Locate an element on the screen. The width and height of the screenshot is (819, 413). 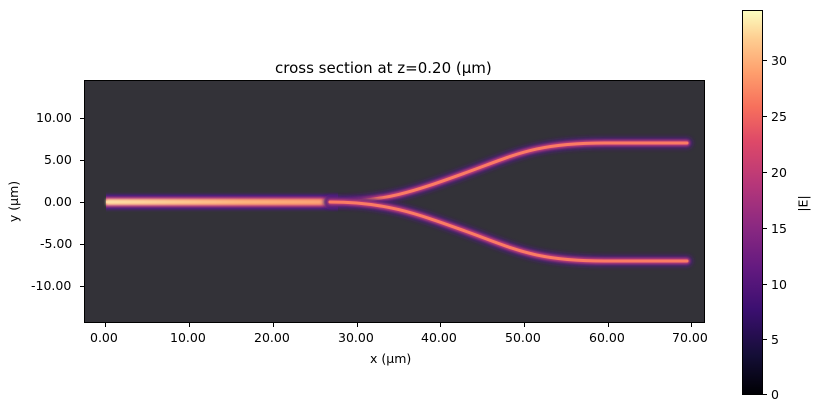
colorbar-label: |E| is located at coordinates (803, 203).